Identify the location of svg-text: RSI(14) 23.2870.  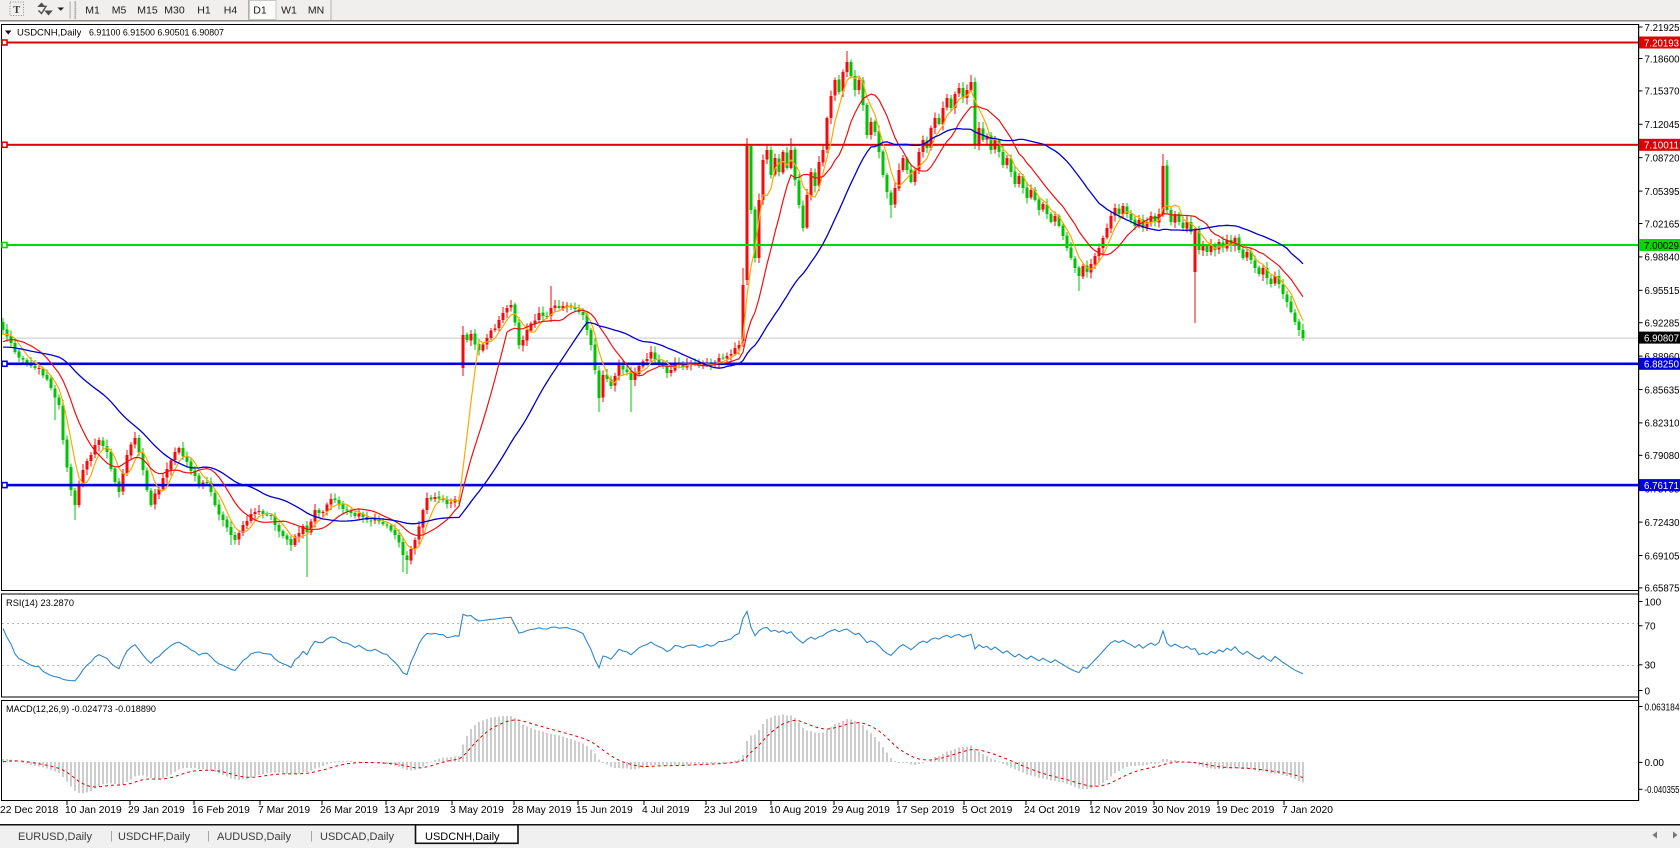
(40, 603).